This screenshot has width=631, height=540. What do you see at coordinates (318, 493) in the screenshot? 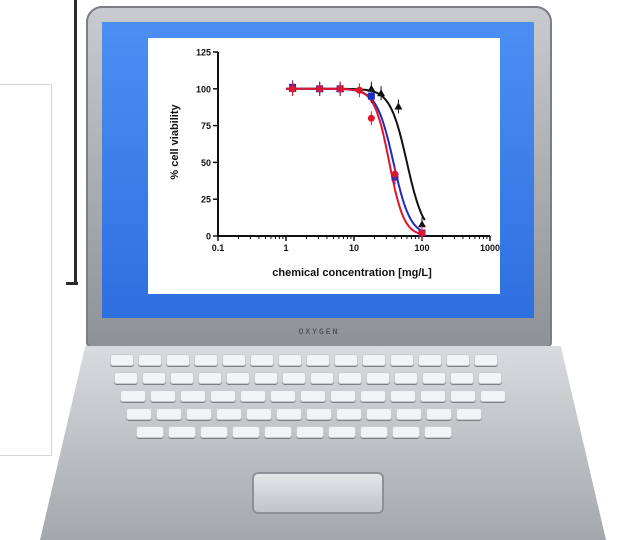
I see `trackpad` at bounding box center [318, 493].